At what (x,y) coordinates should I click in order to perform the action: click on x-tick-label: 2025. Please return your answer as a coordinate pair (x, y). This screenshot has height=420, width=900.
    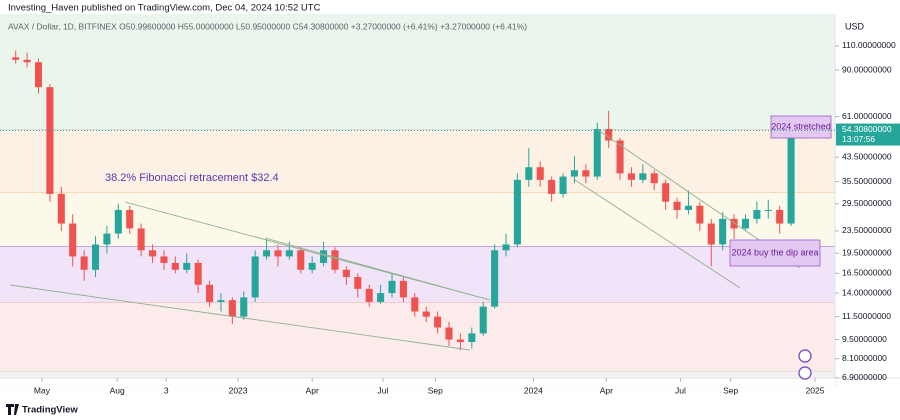
    Looking at the image, I should click on (815, 390).